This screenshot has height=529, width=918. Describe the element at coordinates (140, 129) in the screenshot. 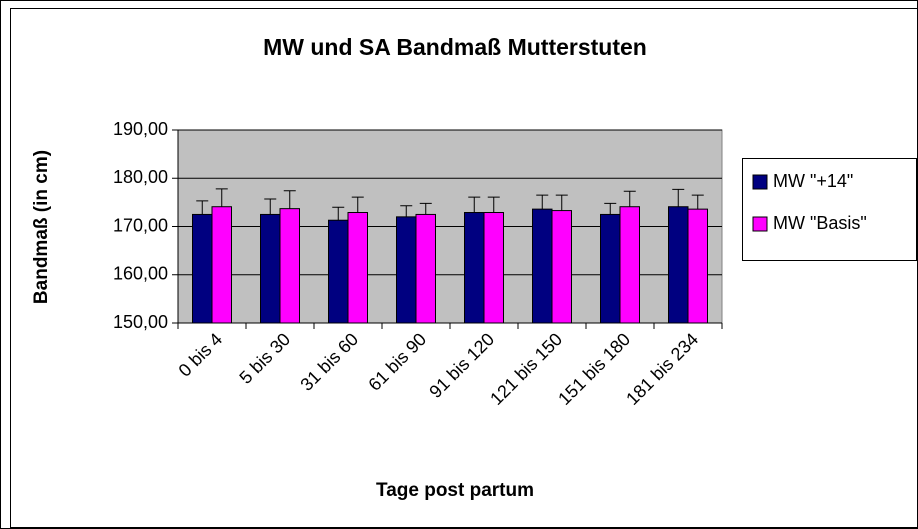

I see `y-tick-label: 190,00` at that location.